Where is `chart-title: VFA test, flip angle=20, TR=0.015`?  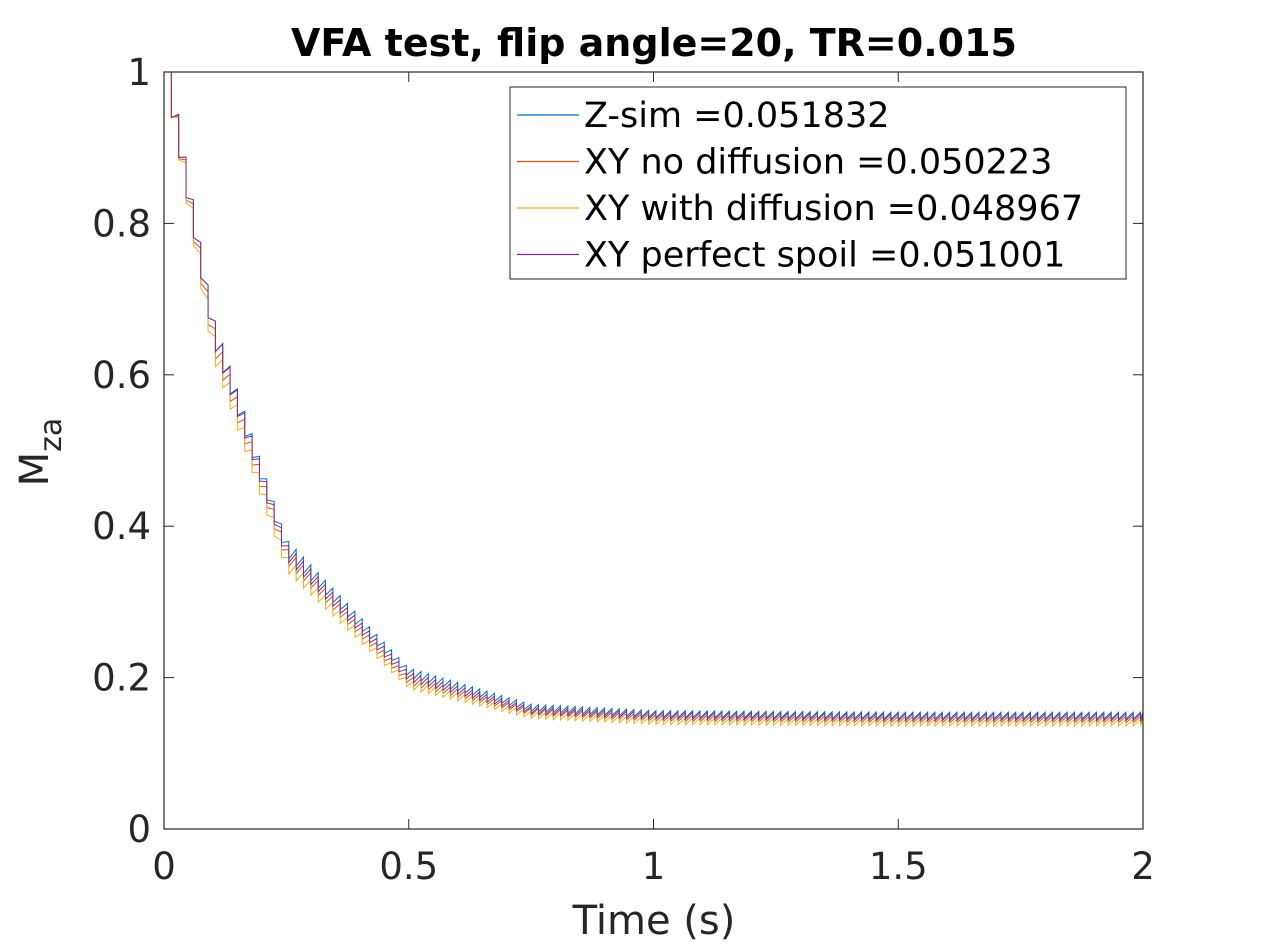
chart-title: VFA test, flip angle=20, TR=0.015 is located at coordinates (654, 43).